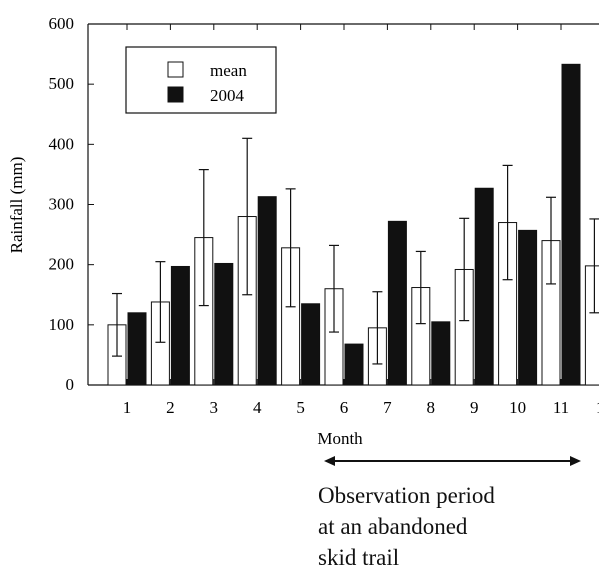 Image resolution: width=599 pixels, height=574 pixels. Describe the element at coordinates (214, 407) in the screenshot. I see `x-tick-label: 3` at that location.